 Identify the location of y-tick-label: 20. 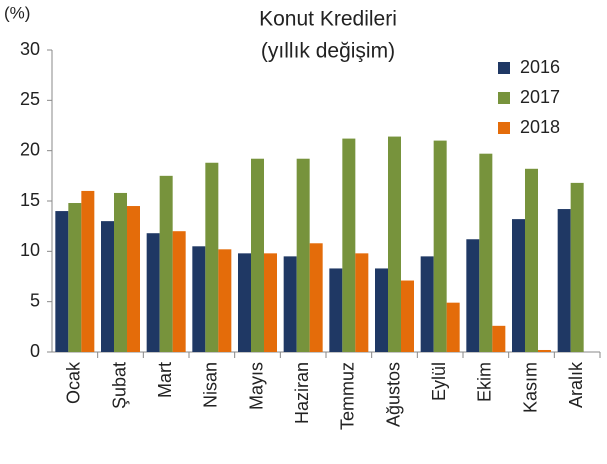
(30, 149).